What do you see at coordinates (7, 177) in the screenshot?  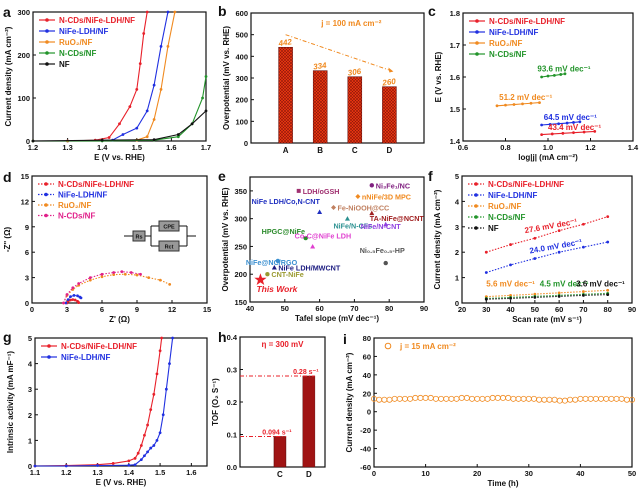 I see `panel-letter: d` at bounding box center [7, 177].